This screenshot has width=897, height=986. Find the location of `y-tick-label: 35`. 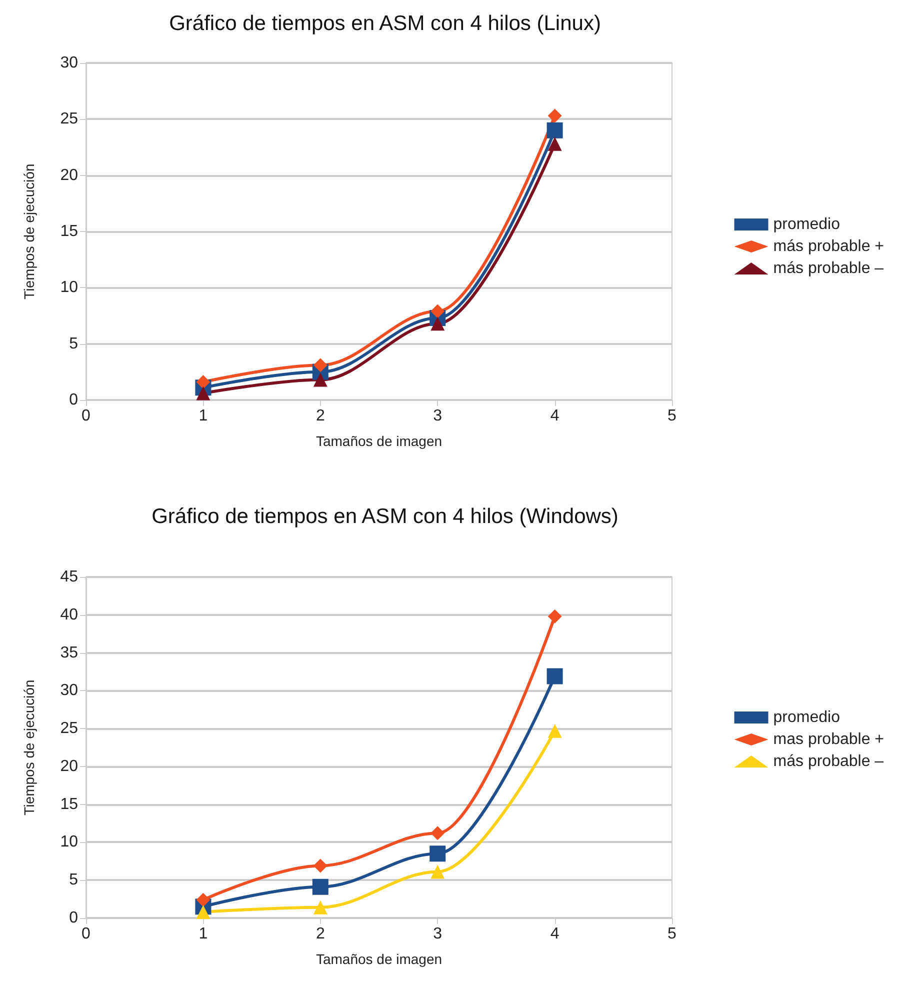

y-tick-label: 35 is located at coordinates (69, 653).